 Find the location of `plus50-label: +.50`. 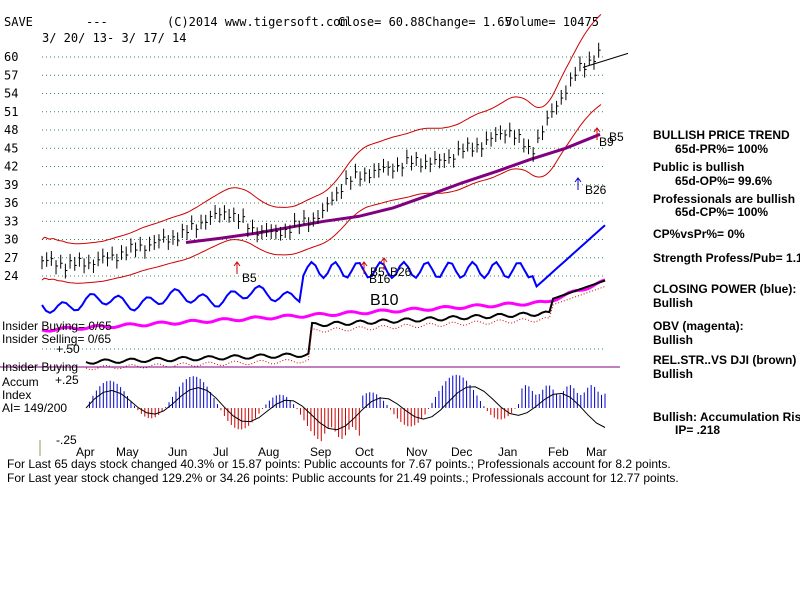

plus50-label: +.50 is located at coordinates (68, 349).